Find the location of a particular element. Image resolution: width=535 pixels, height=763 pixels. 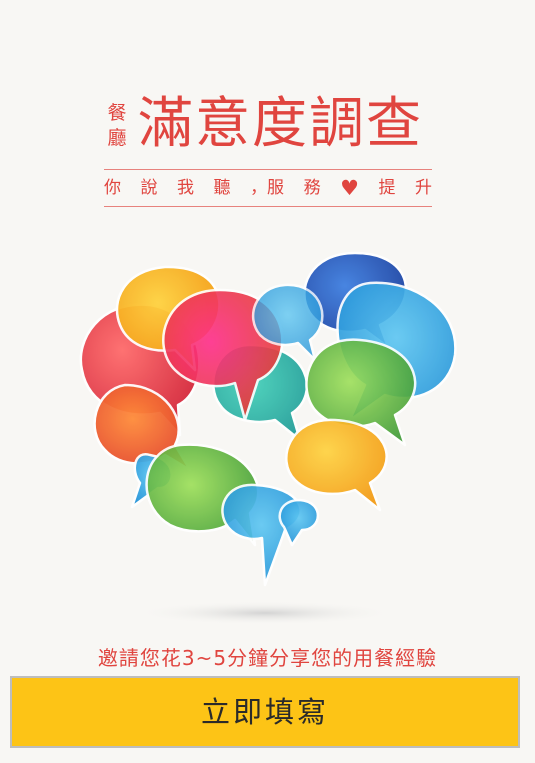

slogan-char: 說 is located at coordinates (149, 188).